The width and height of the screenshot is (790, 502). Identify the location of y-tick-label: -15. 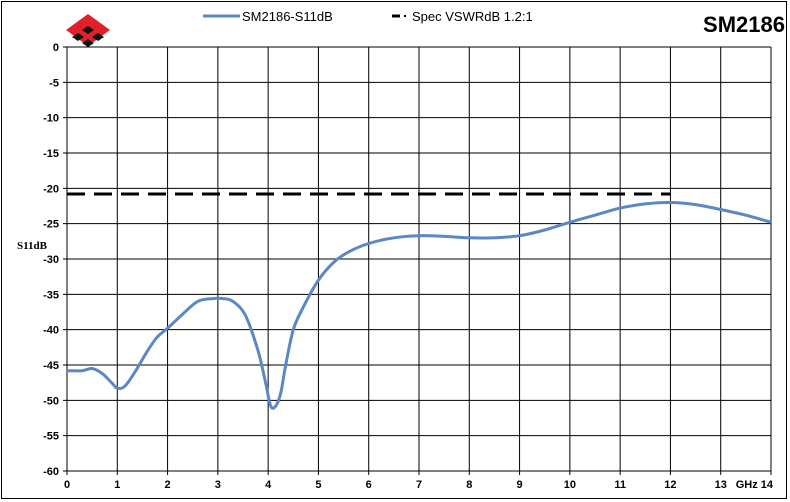
(51, 154).